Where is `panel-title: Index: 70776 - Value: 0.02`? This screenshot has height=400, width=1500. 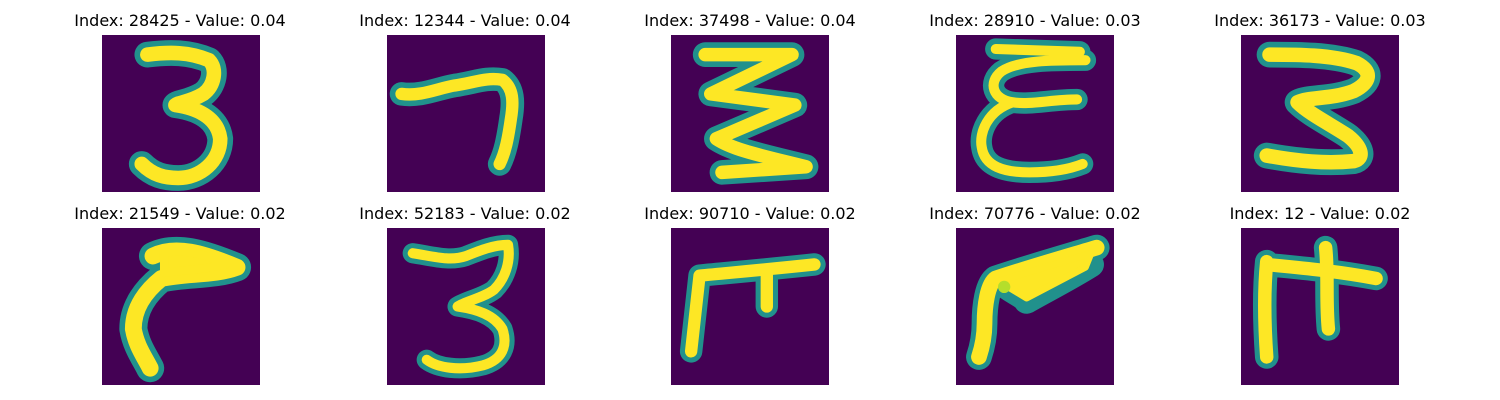 panel-title: Index: 70776 - Value: 0.02 is located at coordinates (1035, 214).